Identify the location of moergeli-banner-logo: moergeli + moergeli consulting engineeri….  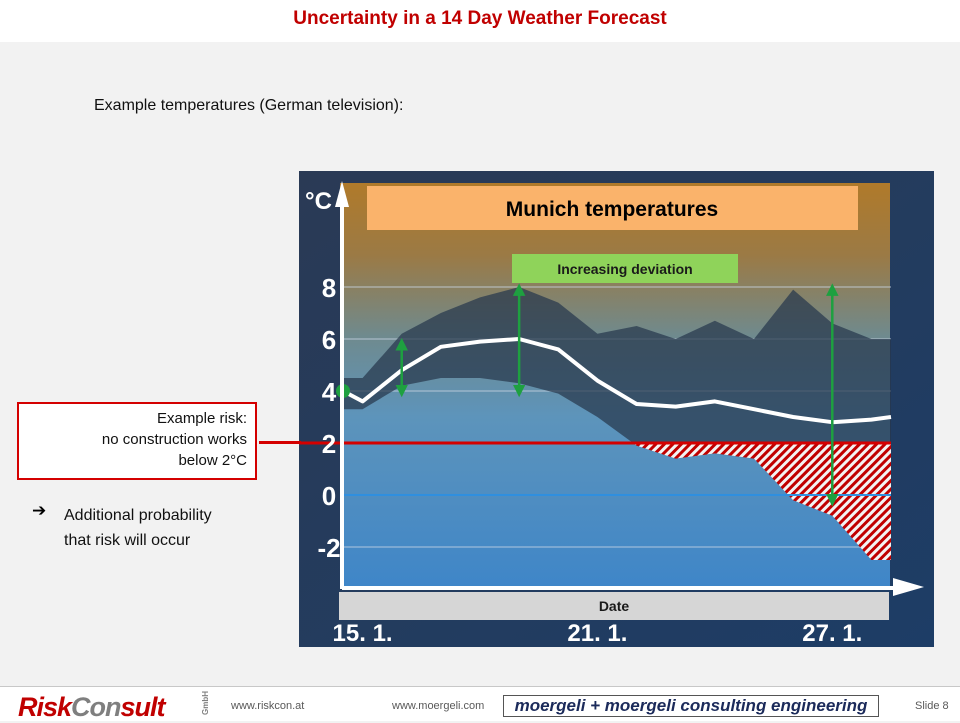
(691, 706).